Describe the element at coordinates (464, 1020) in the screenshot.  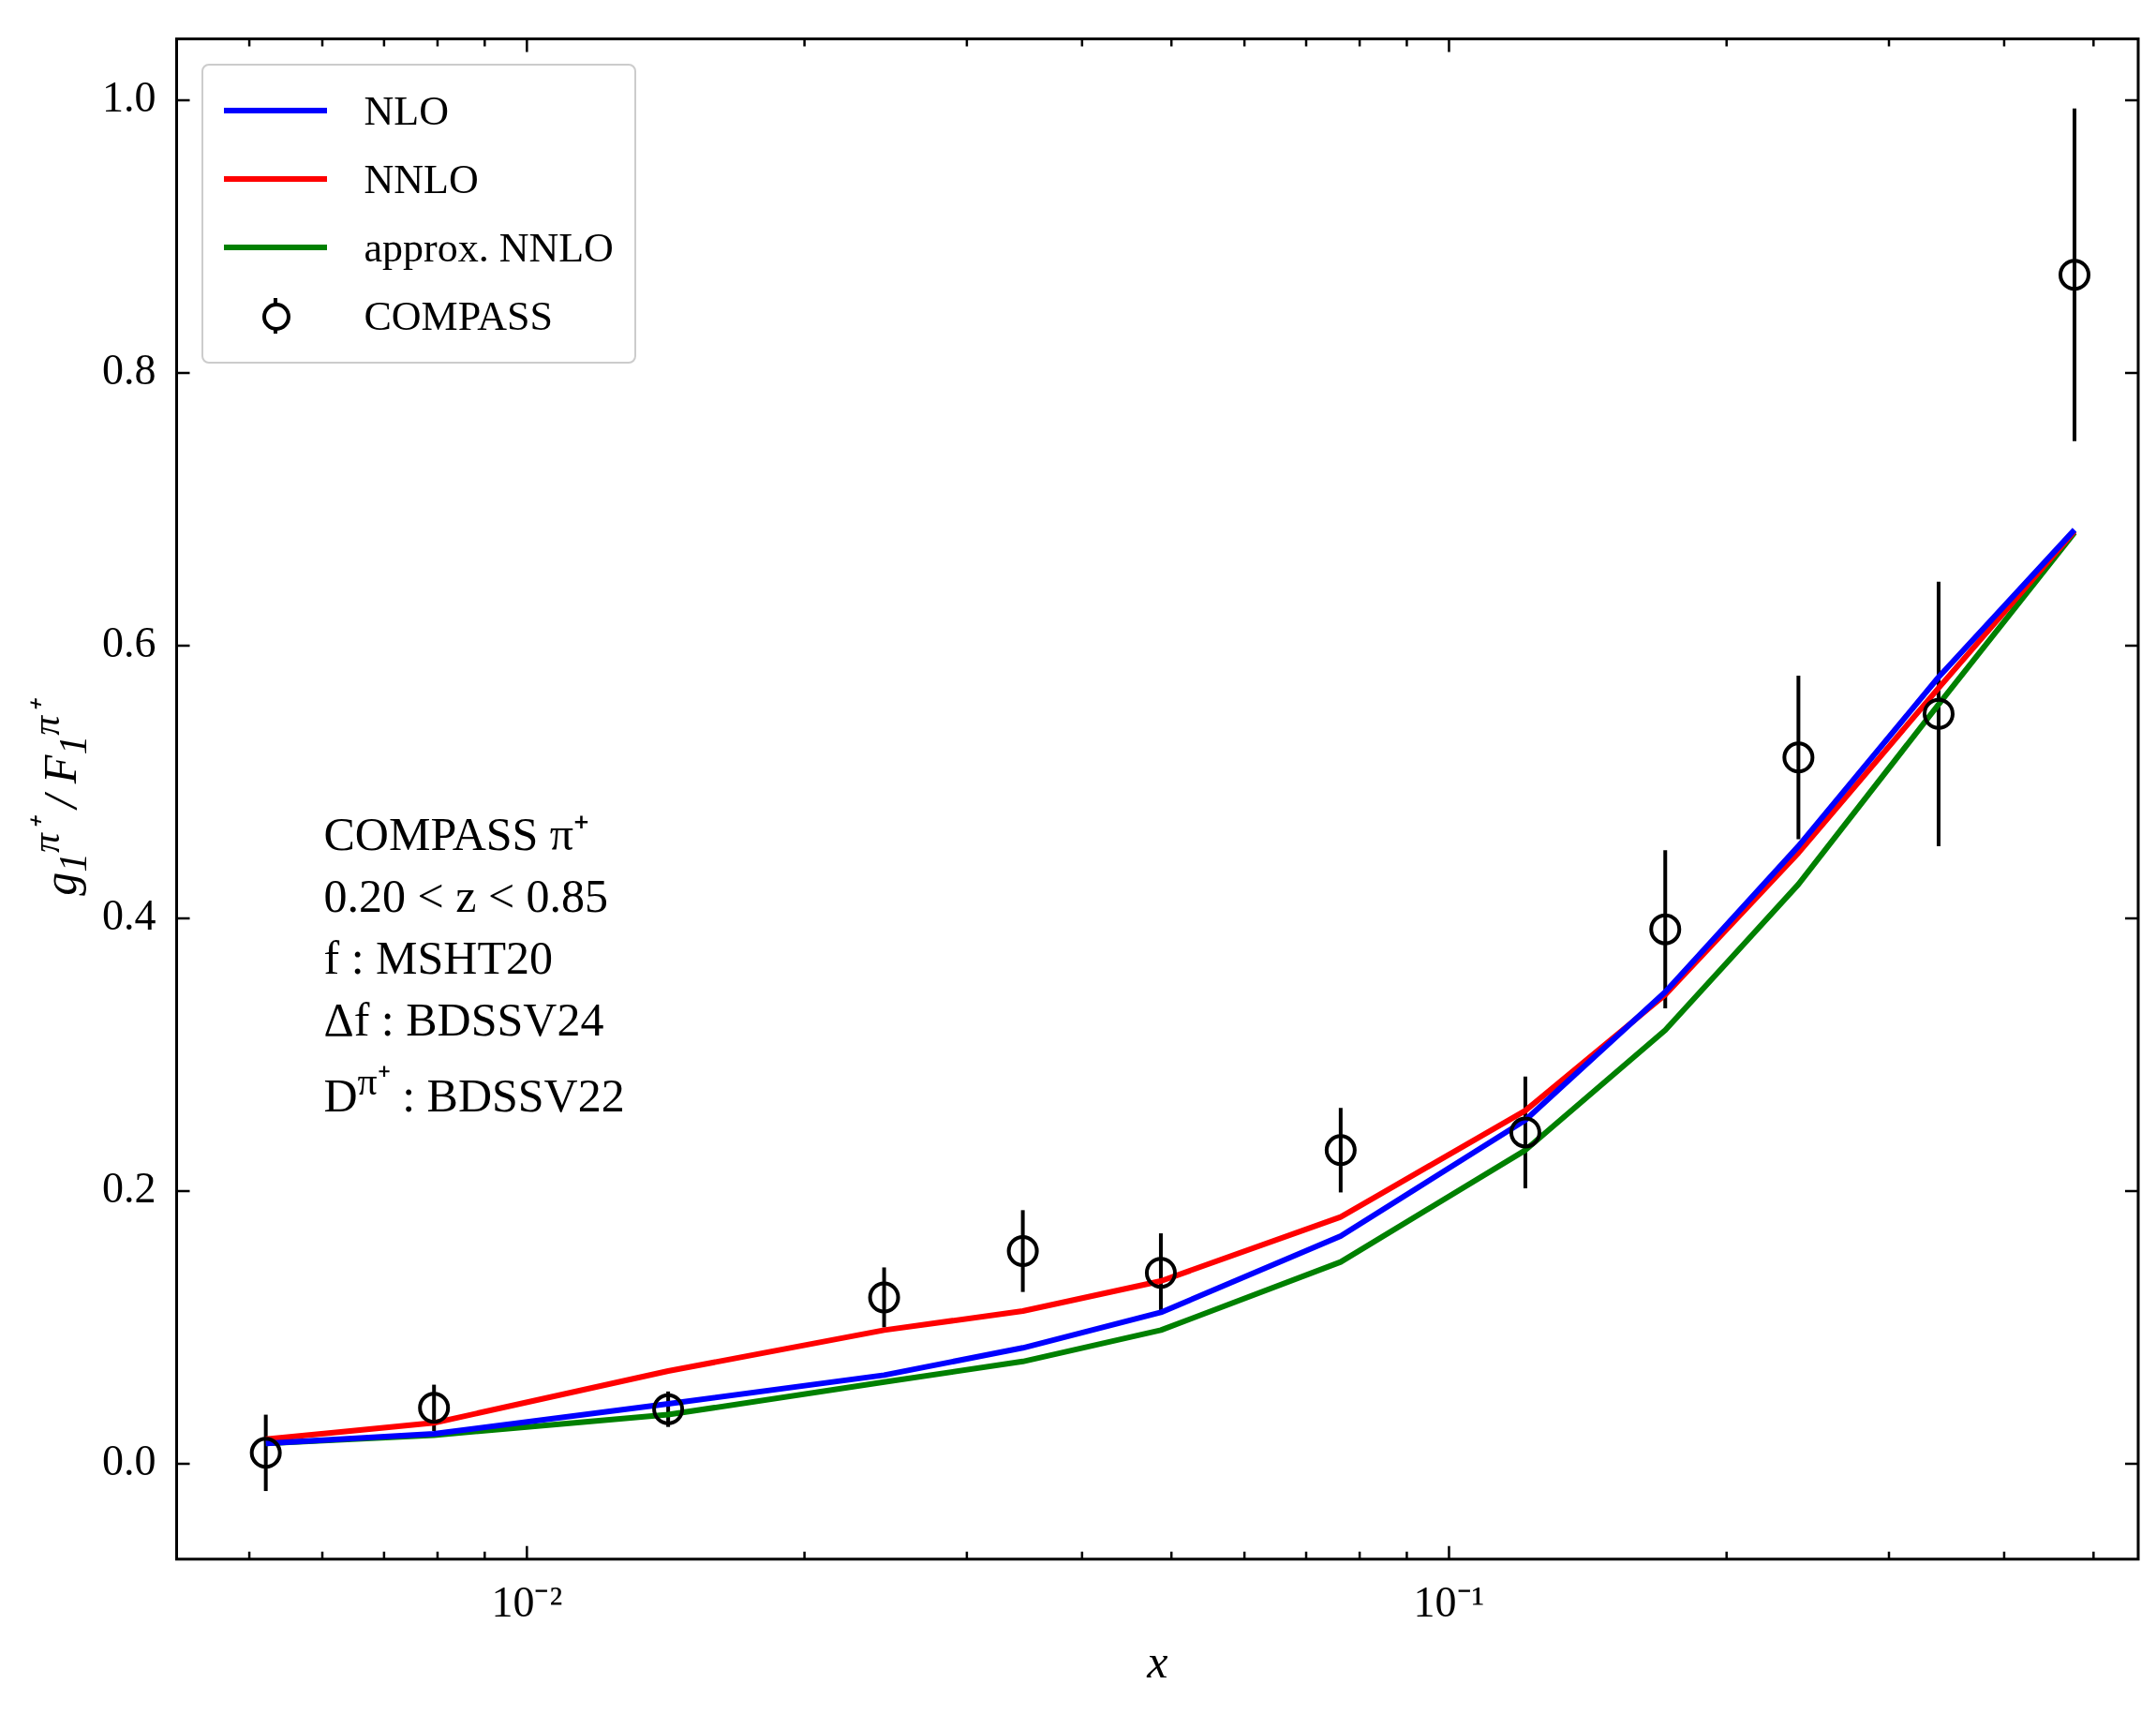
I see `annotation: Δf : BDSSV24` at that location.